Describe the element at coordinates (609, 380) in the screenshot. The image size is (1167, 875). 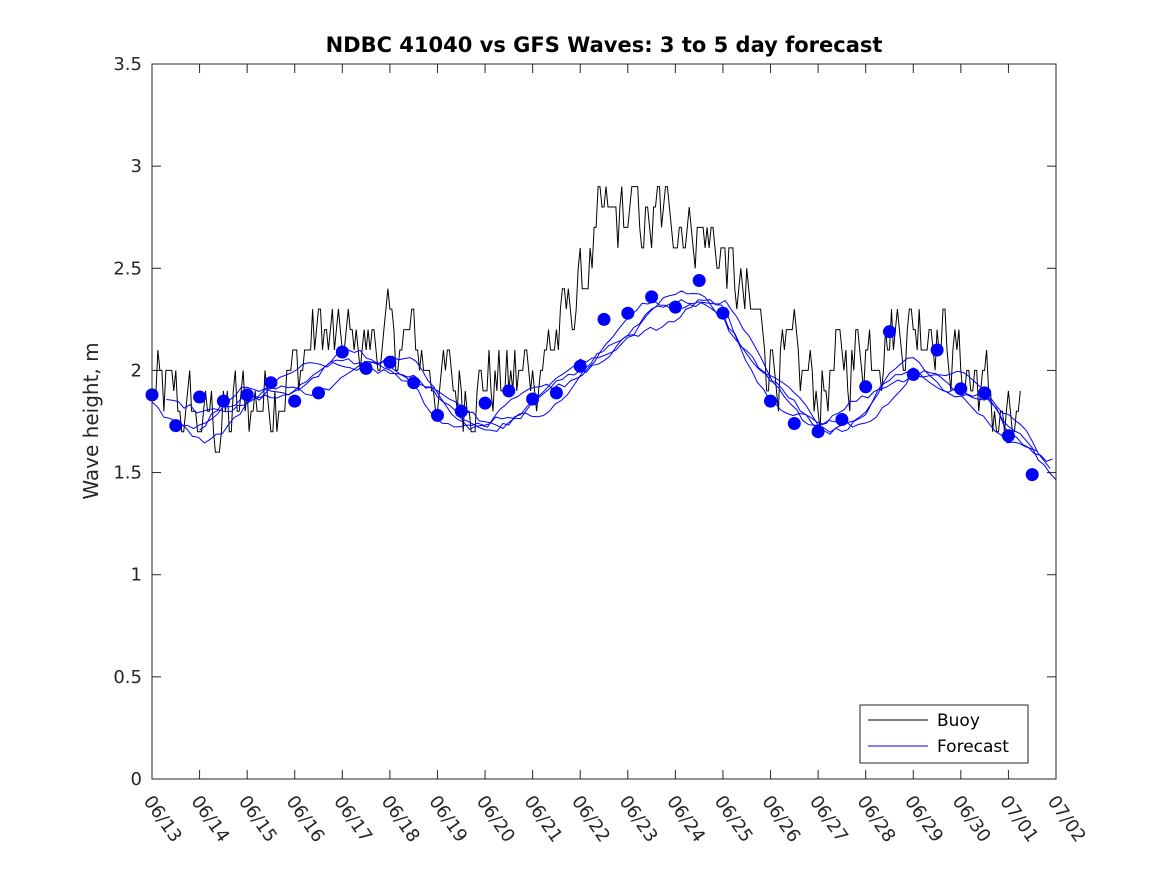
I see `forecast-line` at that location.